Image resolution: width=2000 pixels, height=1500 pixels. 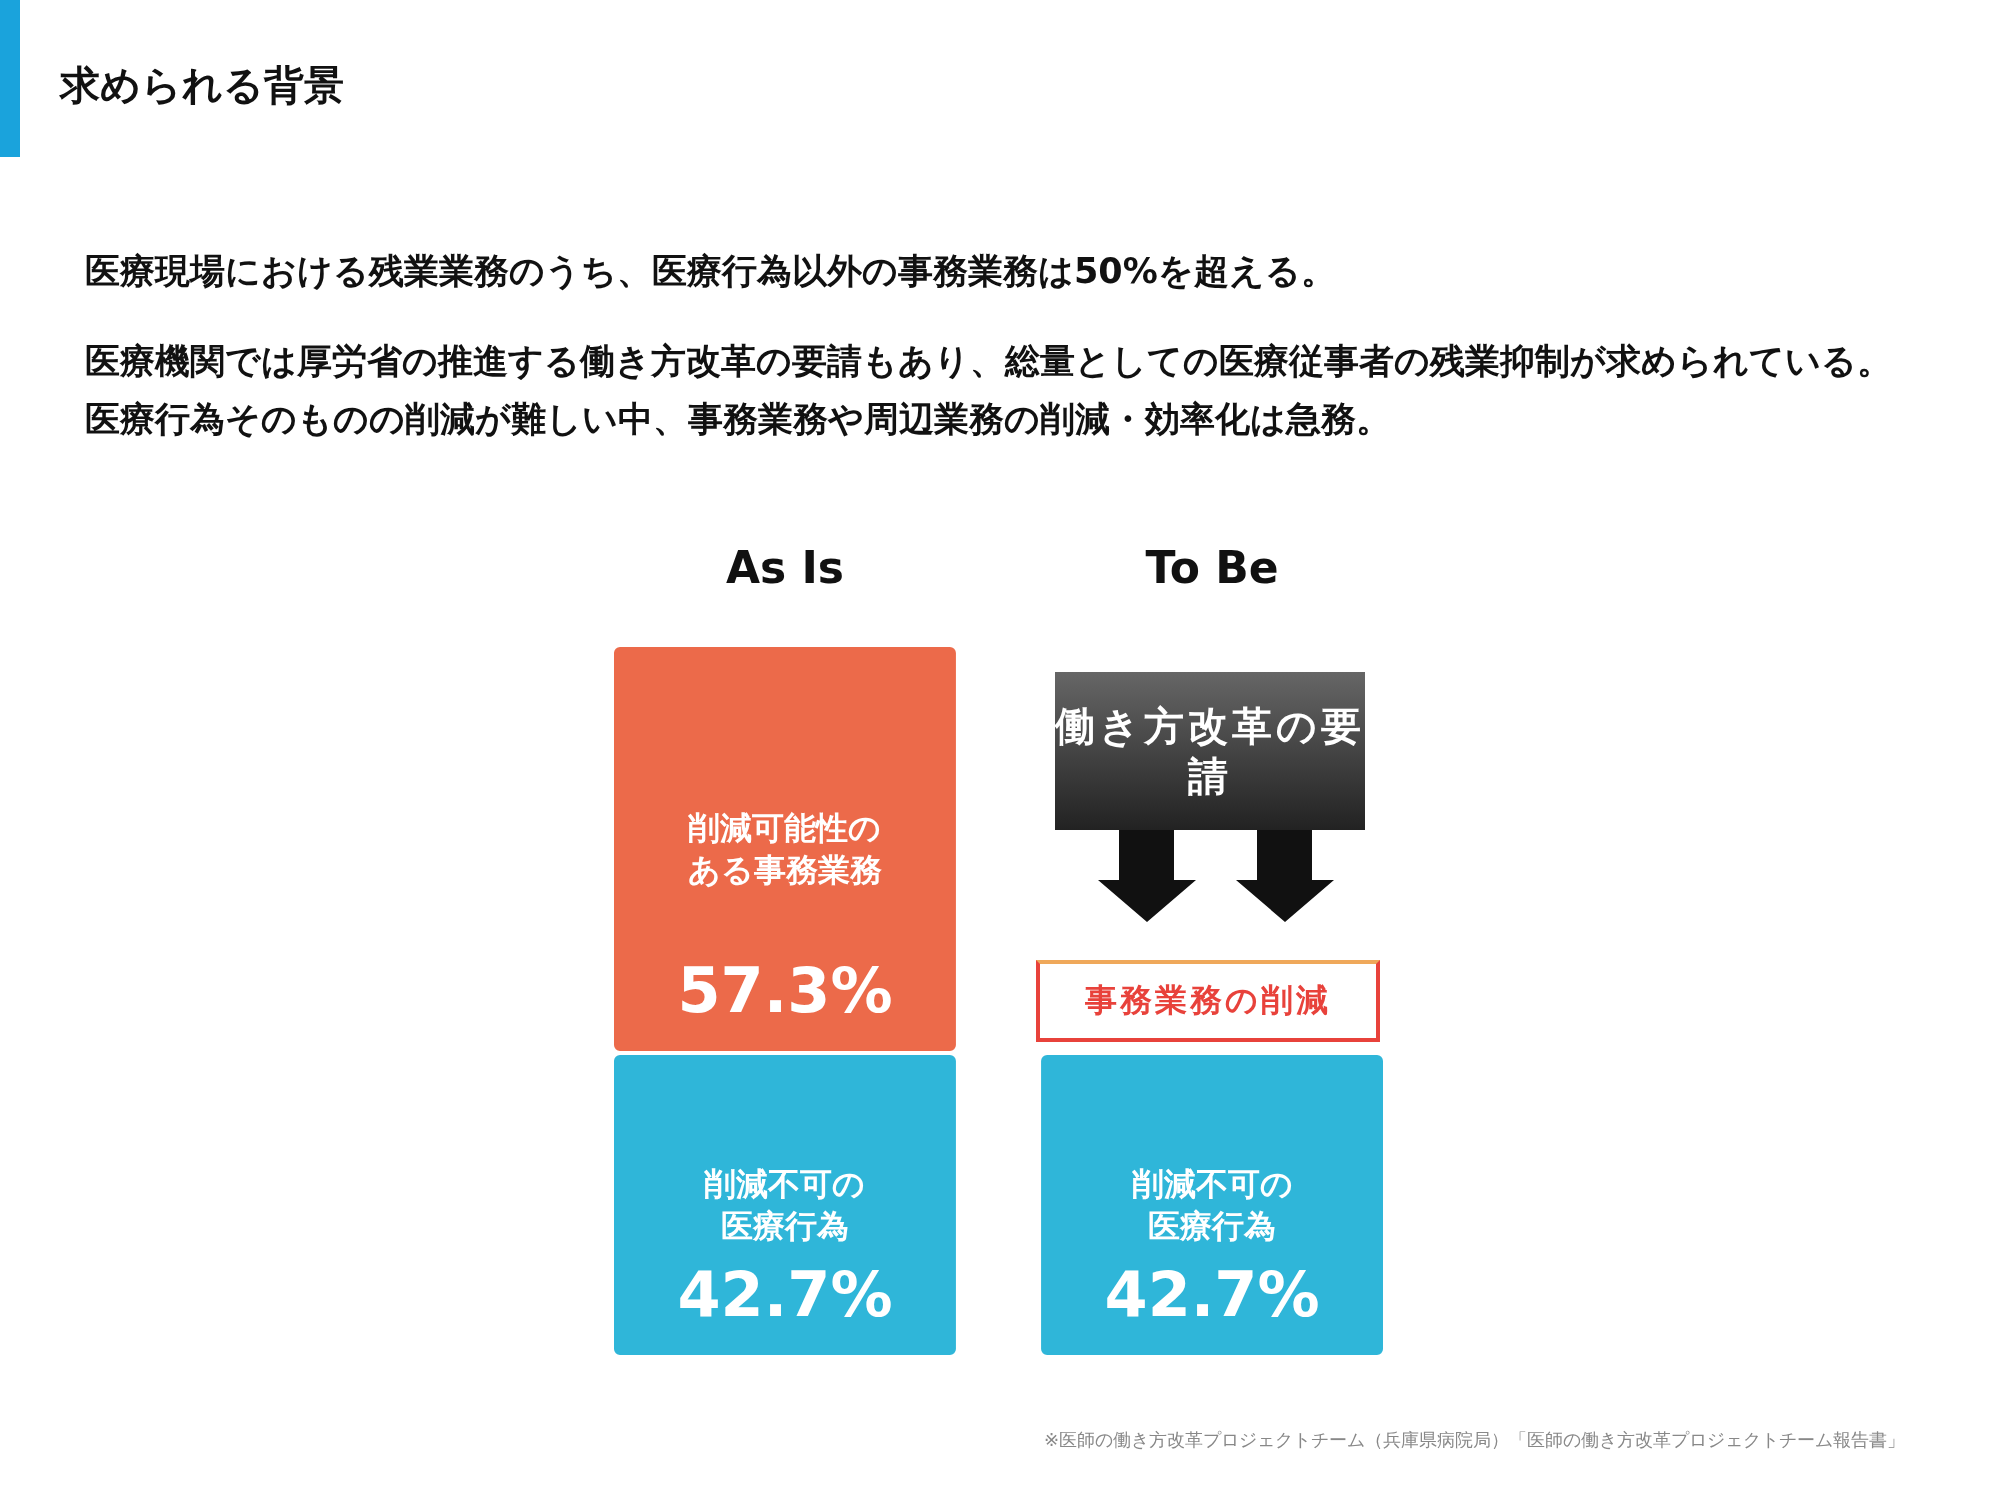 What do you see at coordinates (785, 990) in the screenshot?
I see `data-label: 57.3%` at bounding box center [785, 990].